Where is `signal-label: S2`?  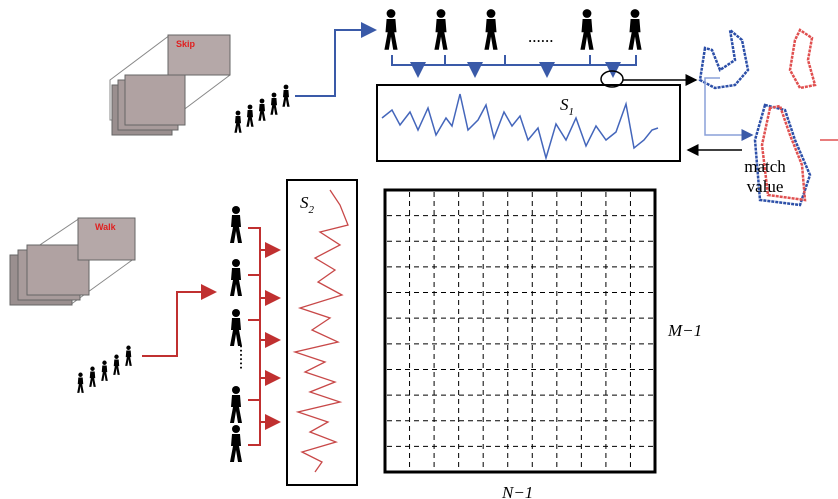 signal-label: S2 is located at coordinates (307, 204).